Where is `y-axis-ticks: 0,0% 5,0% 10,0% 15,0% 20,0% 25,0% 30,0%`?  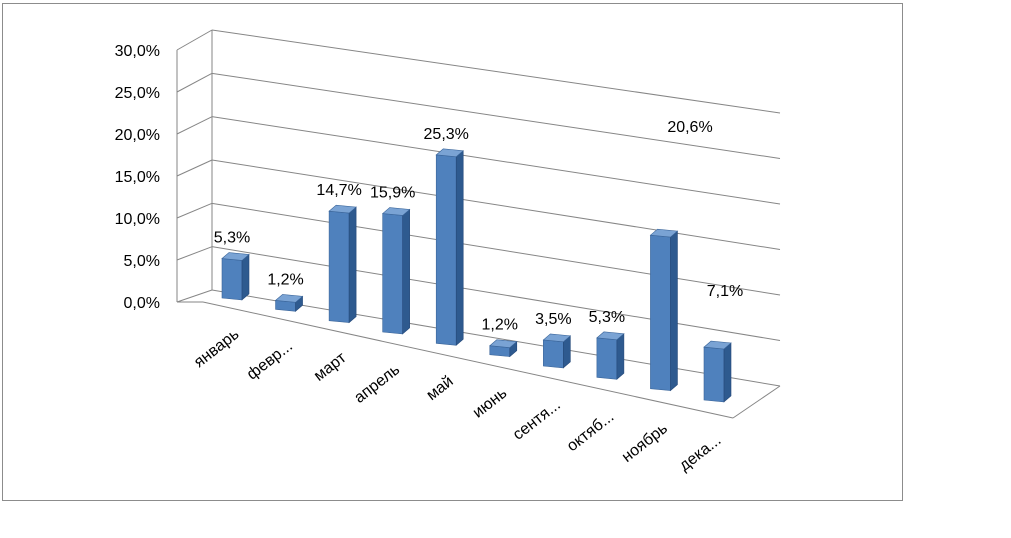 y-axis-ticks: 0,0% 5,0% 10,0% 15,0% 20,0% 25,0% 30,0% is located at coordinates (137, 177).